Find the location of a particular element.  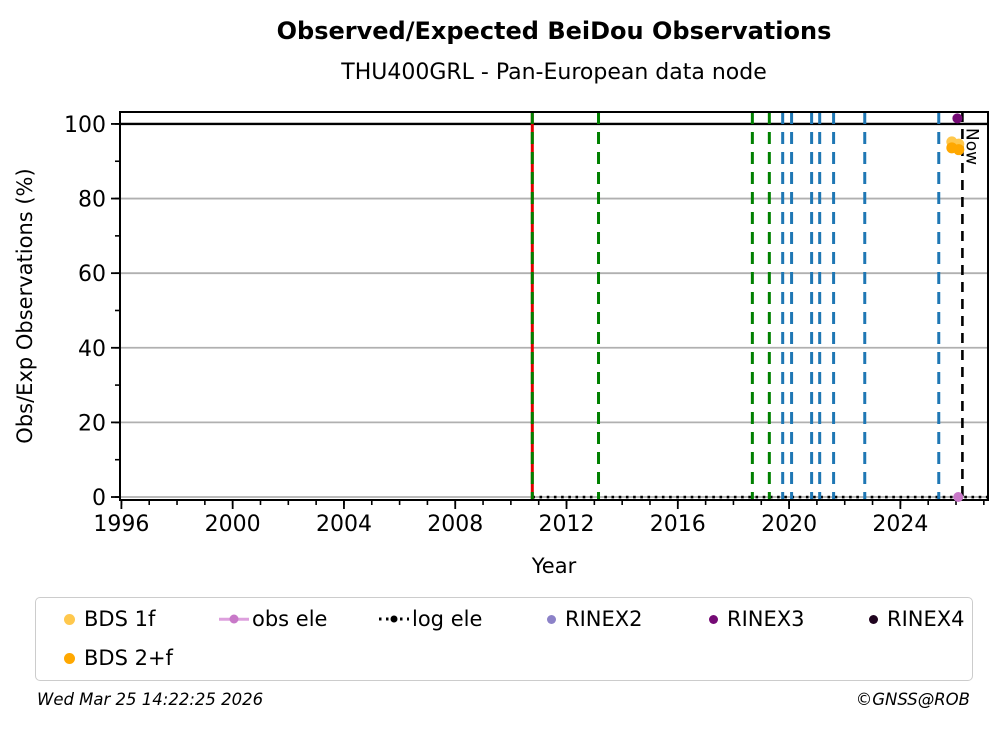

x-tick-label: 2000 is located at coordinates (233, 524).